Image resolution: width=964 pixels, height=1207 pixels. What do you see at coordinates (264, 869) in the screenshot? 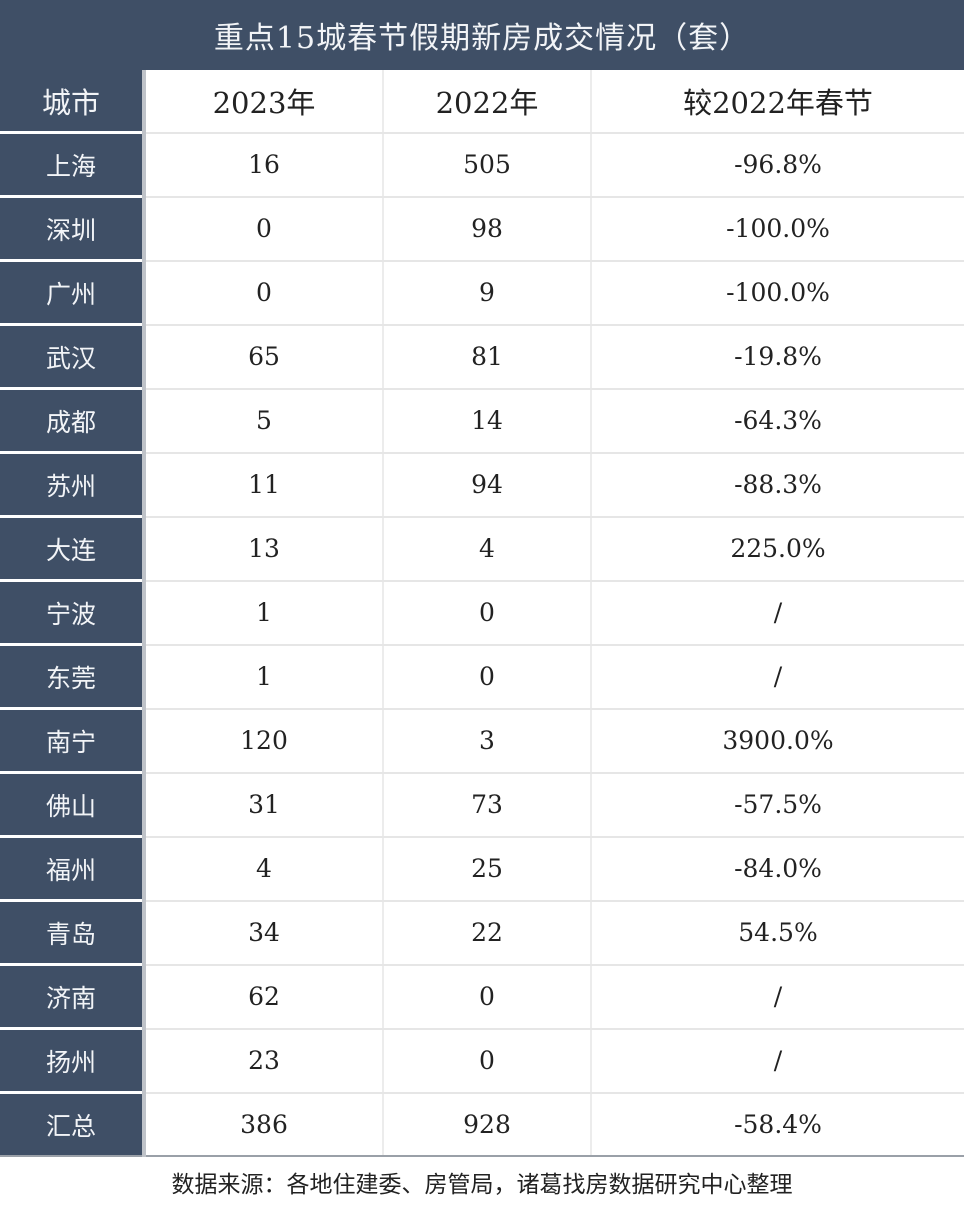
I see `cell-value-2023: 4` at bounding box center [264, 869].